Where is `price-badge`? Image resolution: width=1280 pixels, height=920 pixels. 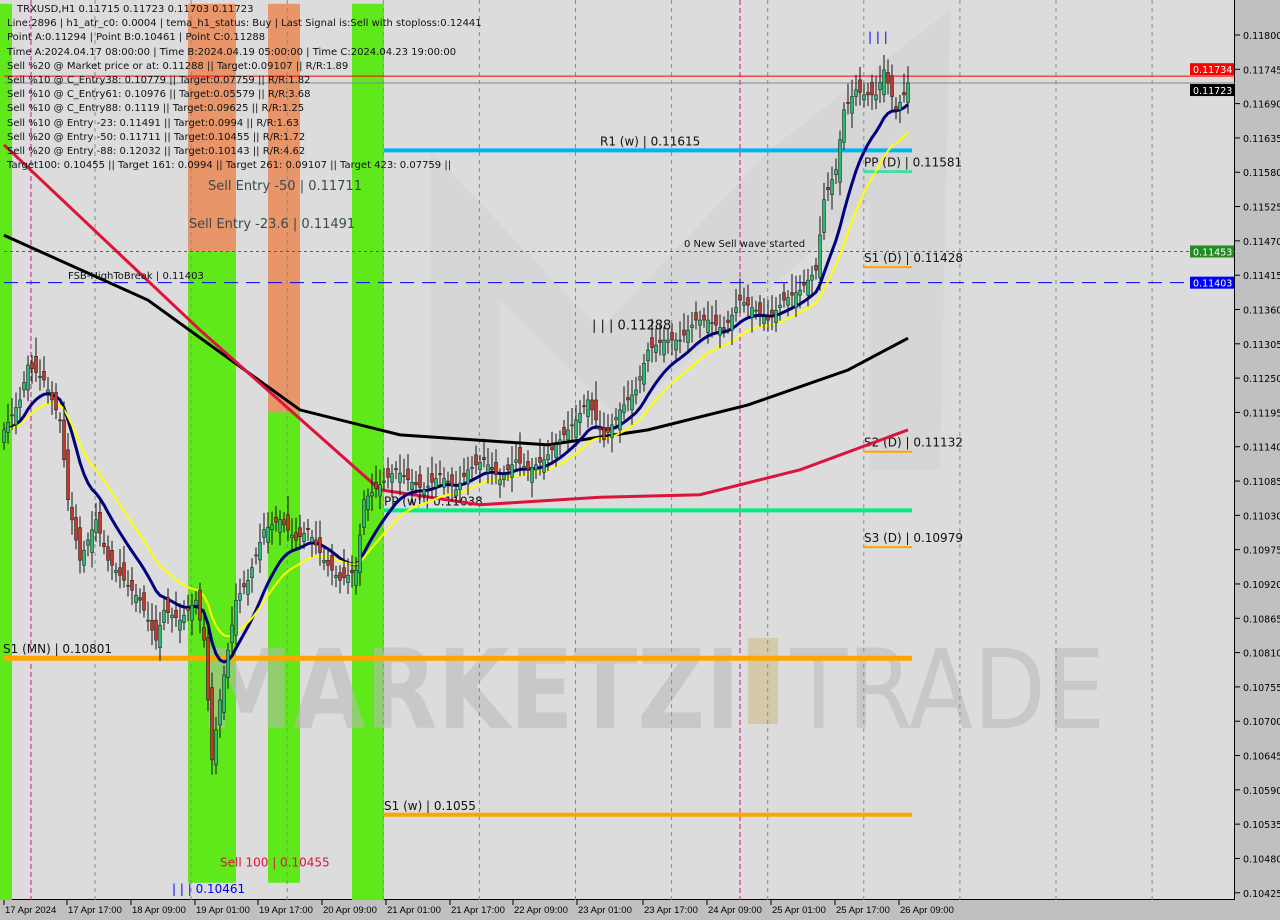
price-badge is located at coordinates (1212, 282).